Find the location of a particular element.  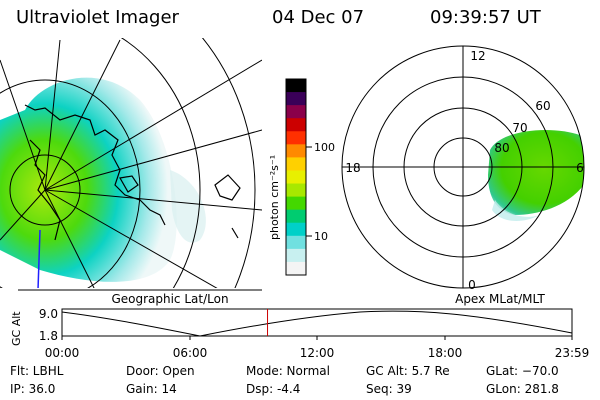

geo-map-label: Geographic Lat/Lon is located at coordinates (169, 299).